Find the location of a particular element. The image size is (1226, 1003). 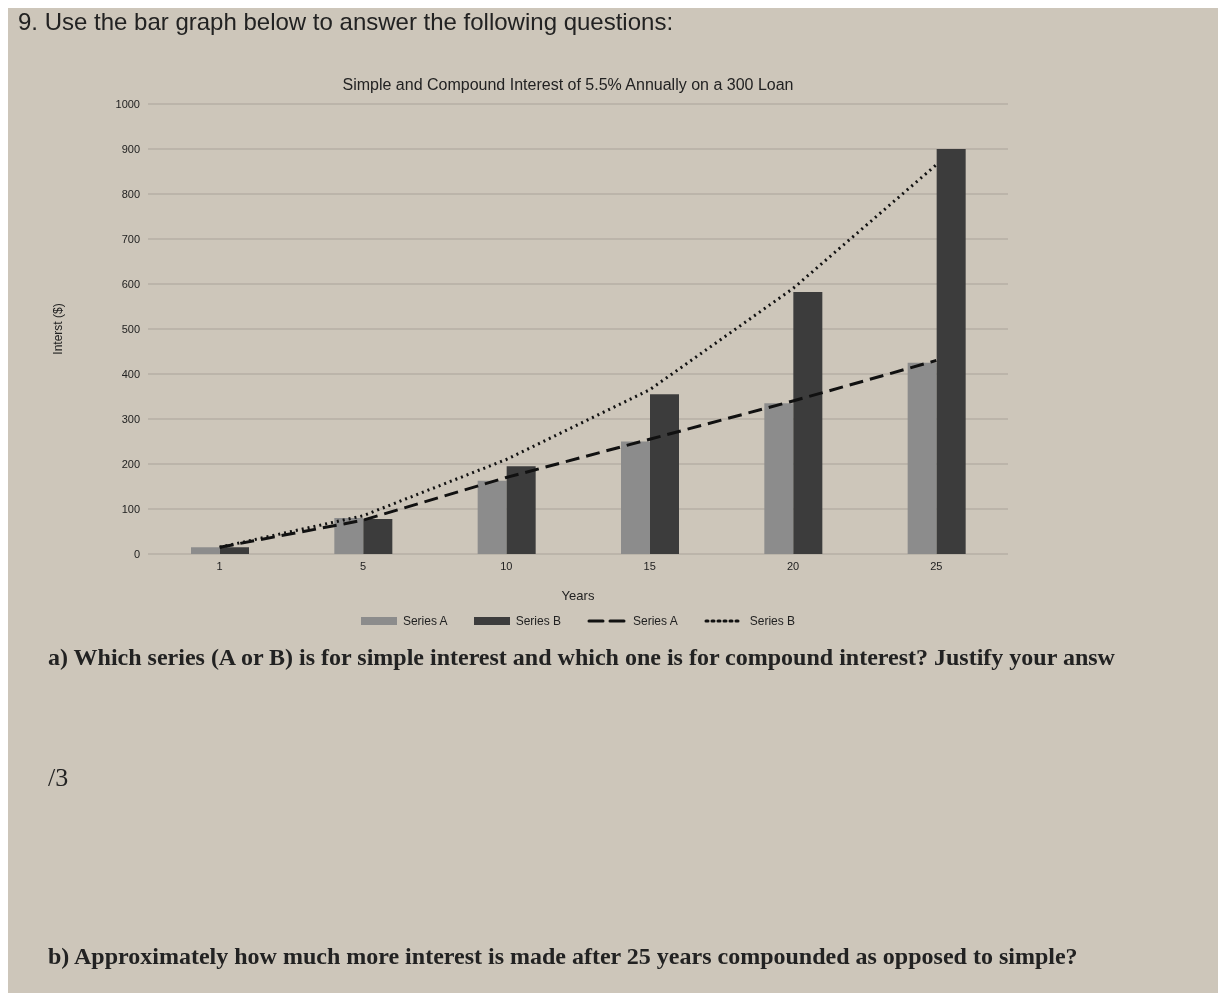

x-tick-label: 25 is located at coordinates (936, 565).